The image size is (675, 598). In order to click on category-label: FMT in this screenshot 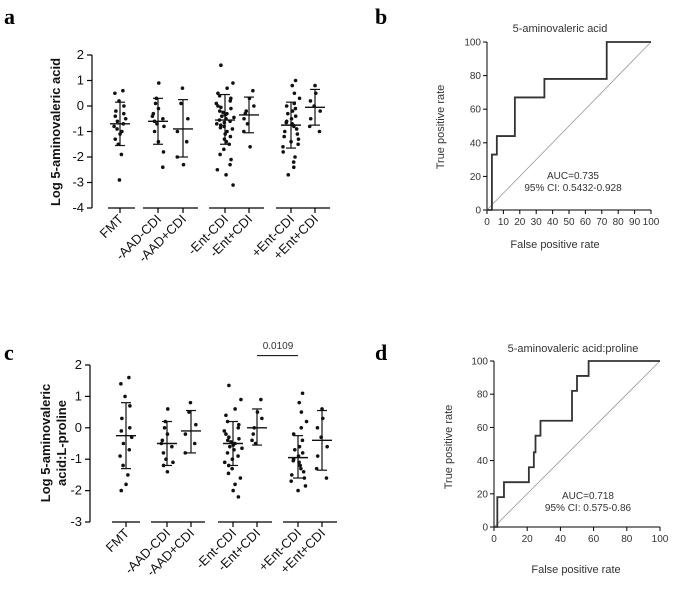, I will do `click(118, 540)`.